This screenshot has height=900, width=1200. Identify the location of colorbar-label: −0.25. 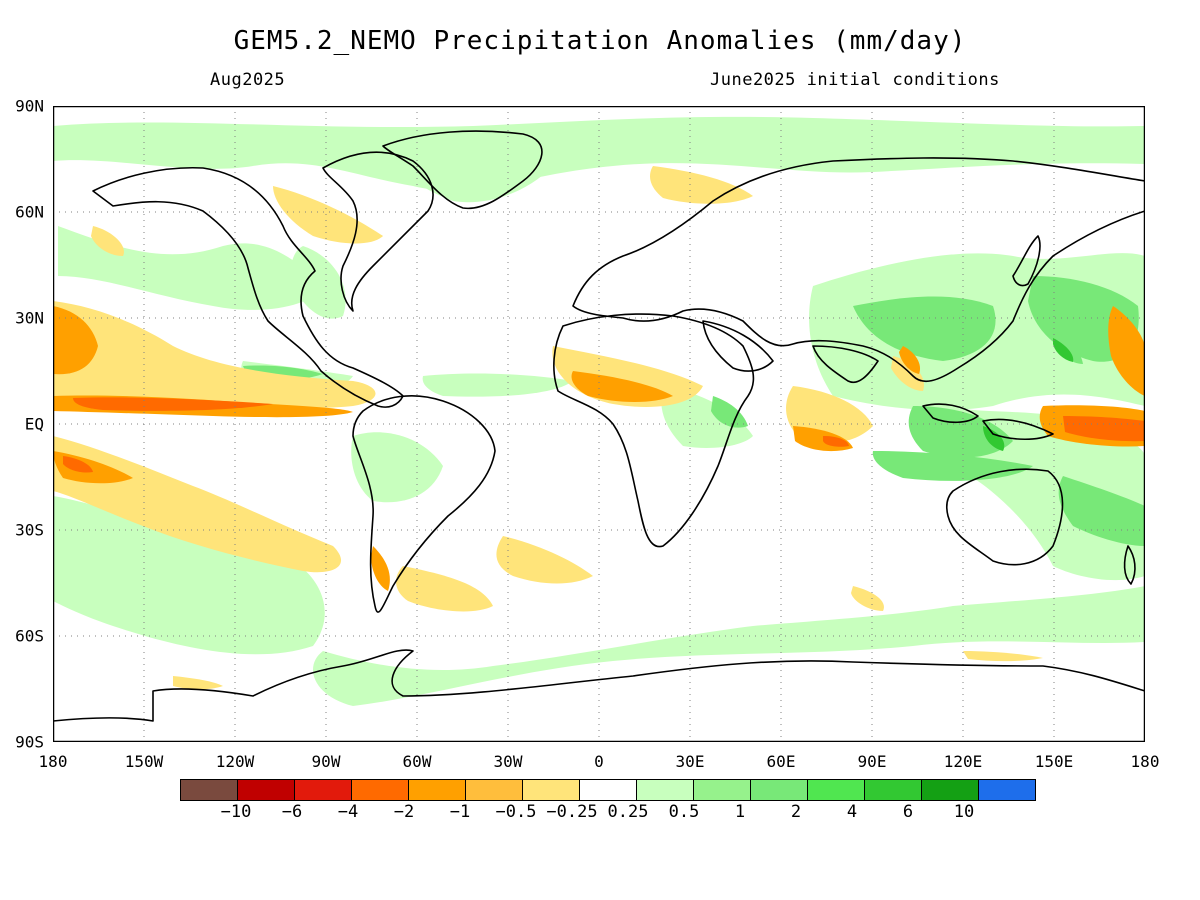
(572, 812).